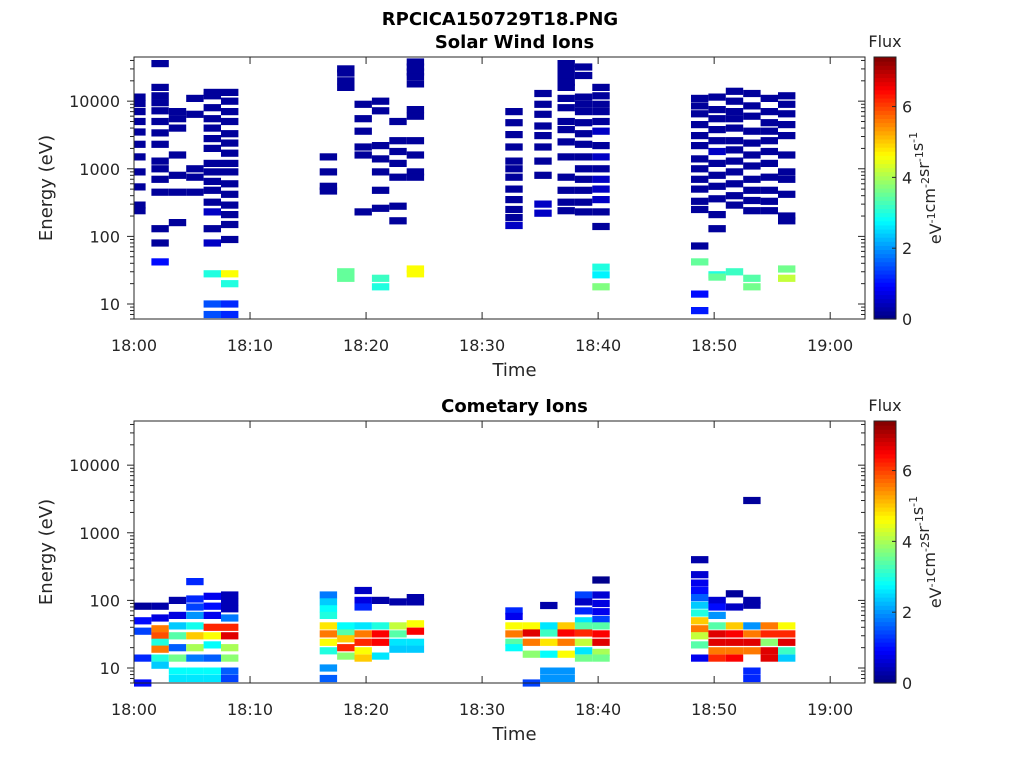 Image resolution: width=1024 pixels, height=768 pixels. Describe the element at coordinates (714, 345) in the screenshot. I see `x-tick-label: 18:50` at that location.